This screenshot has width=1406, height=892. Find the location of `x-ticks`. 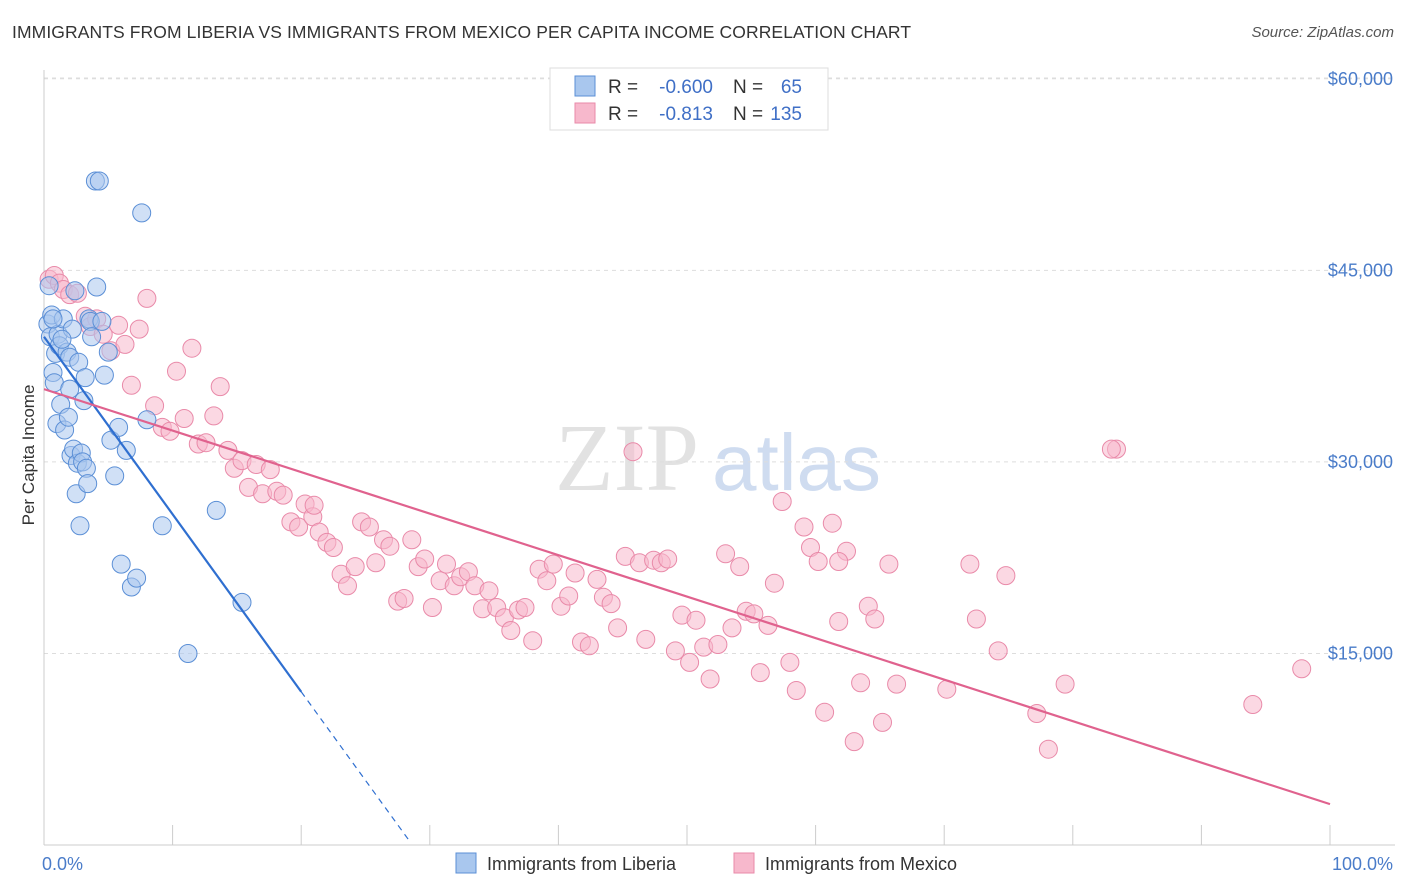

x-ticks is located at coordinates (687, 835).